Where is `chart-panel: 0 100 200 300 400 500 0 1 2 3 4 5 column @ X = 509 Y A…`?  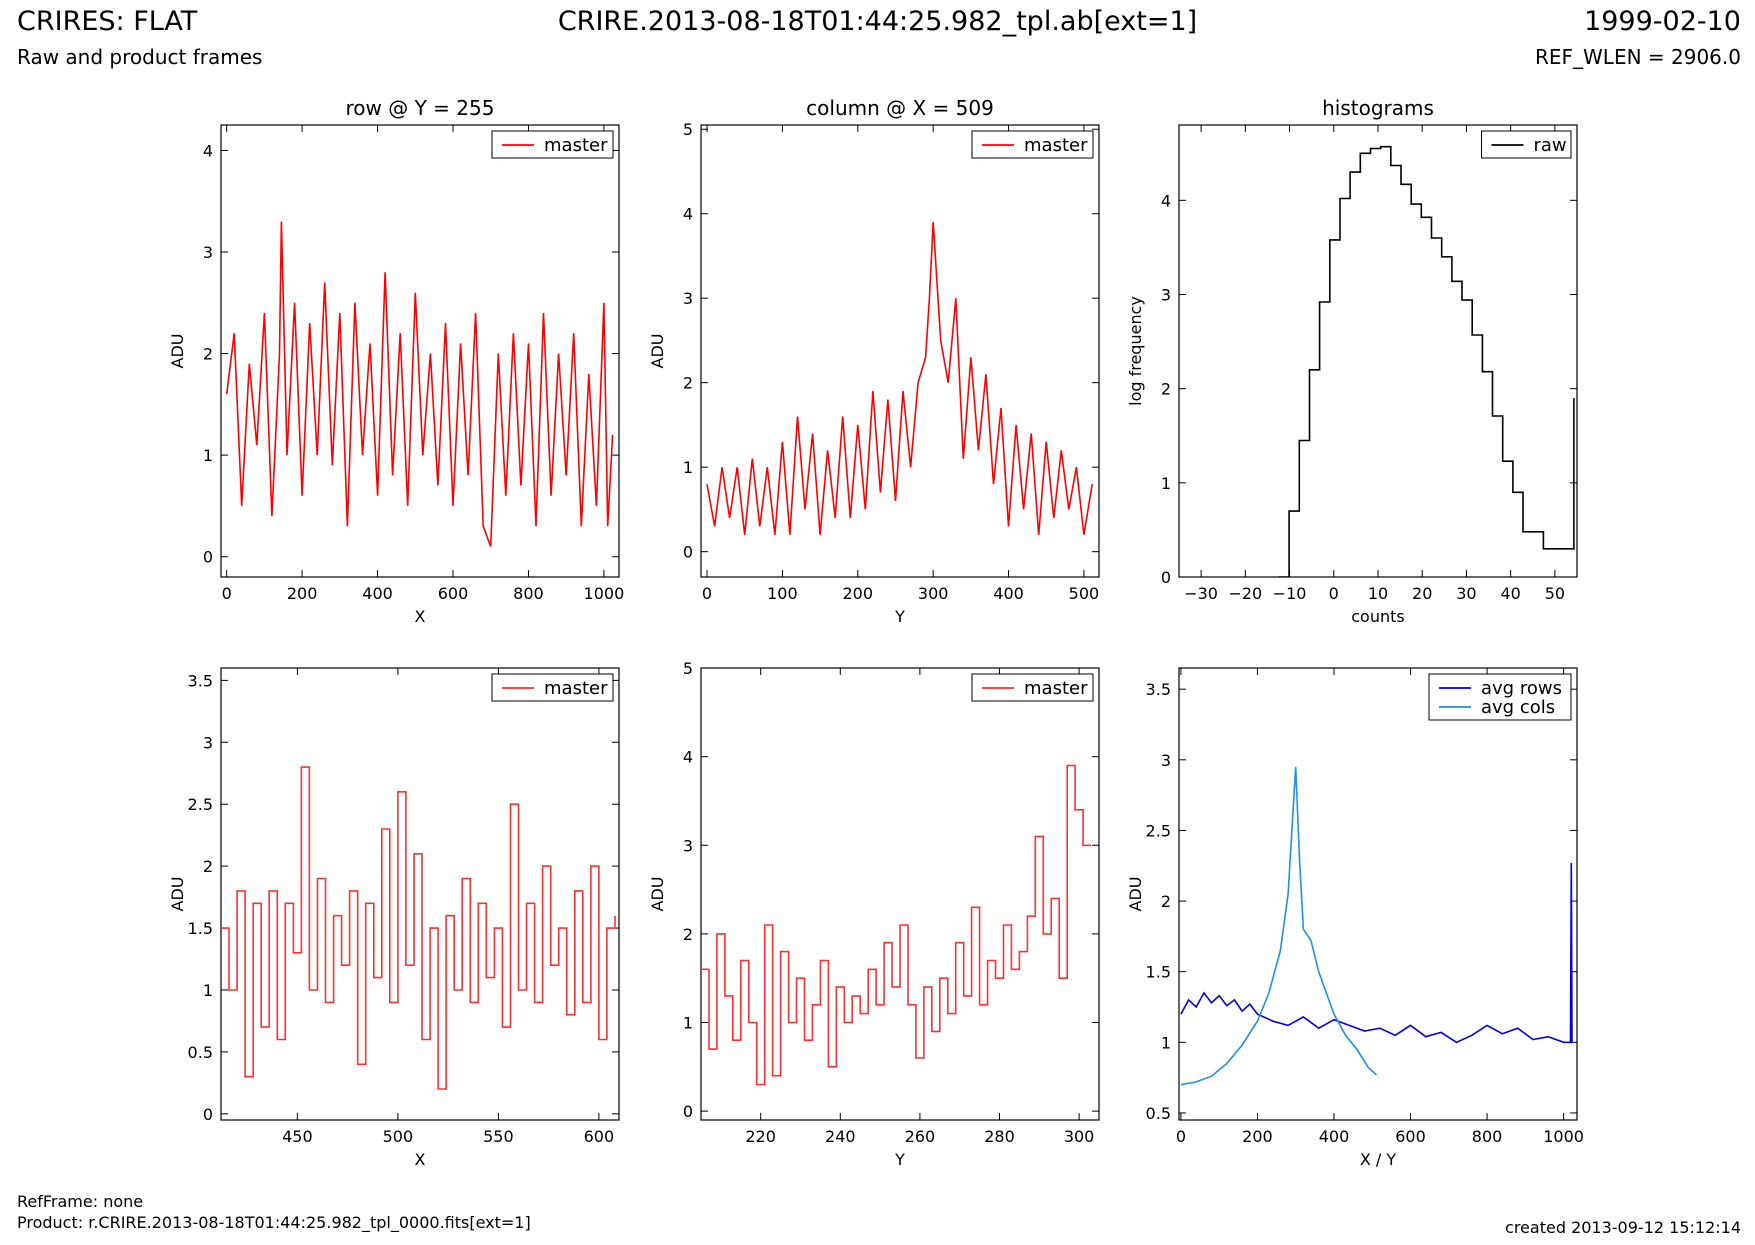
chart-panel: 0 100 200 300 400 500 0 1 2 3 4 5 column @ X = 509 Y A… is located at coordinates (874, 361).